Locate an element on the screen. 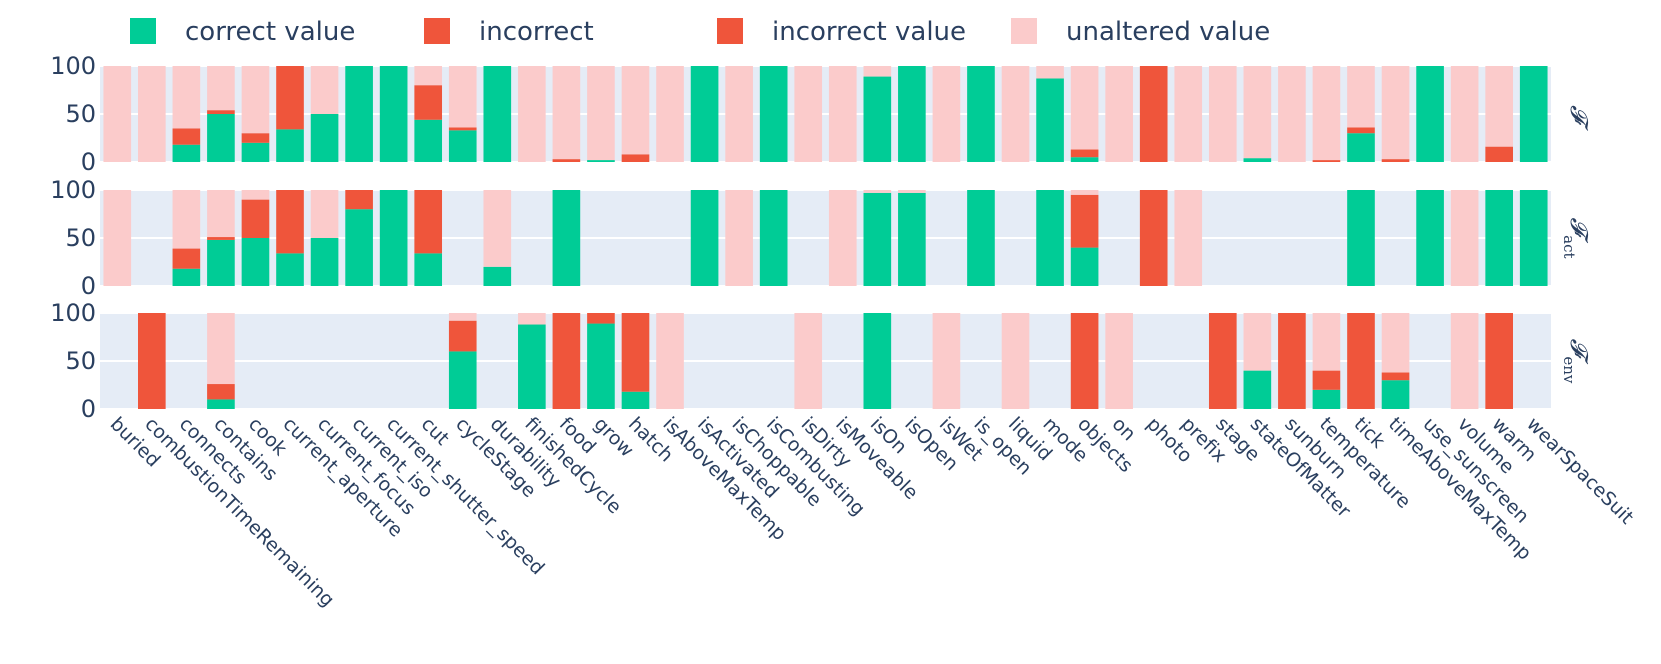  row-label-sub: act is located at coordinates (1569, 246).